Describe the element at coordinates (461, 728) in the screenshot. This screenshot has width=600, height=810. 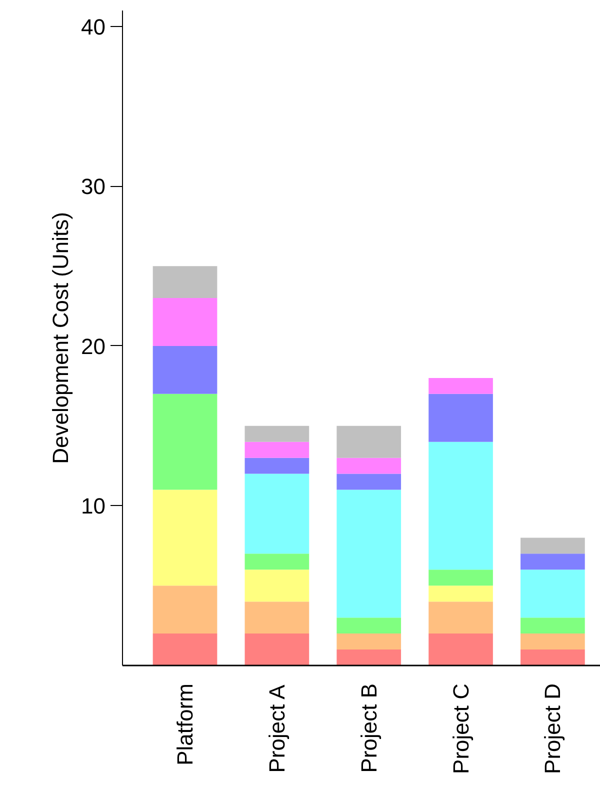
I see `x-tick-label: Project C` at that location.